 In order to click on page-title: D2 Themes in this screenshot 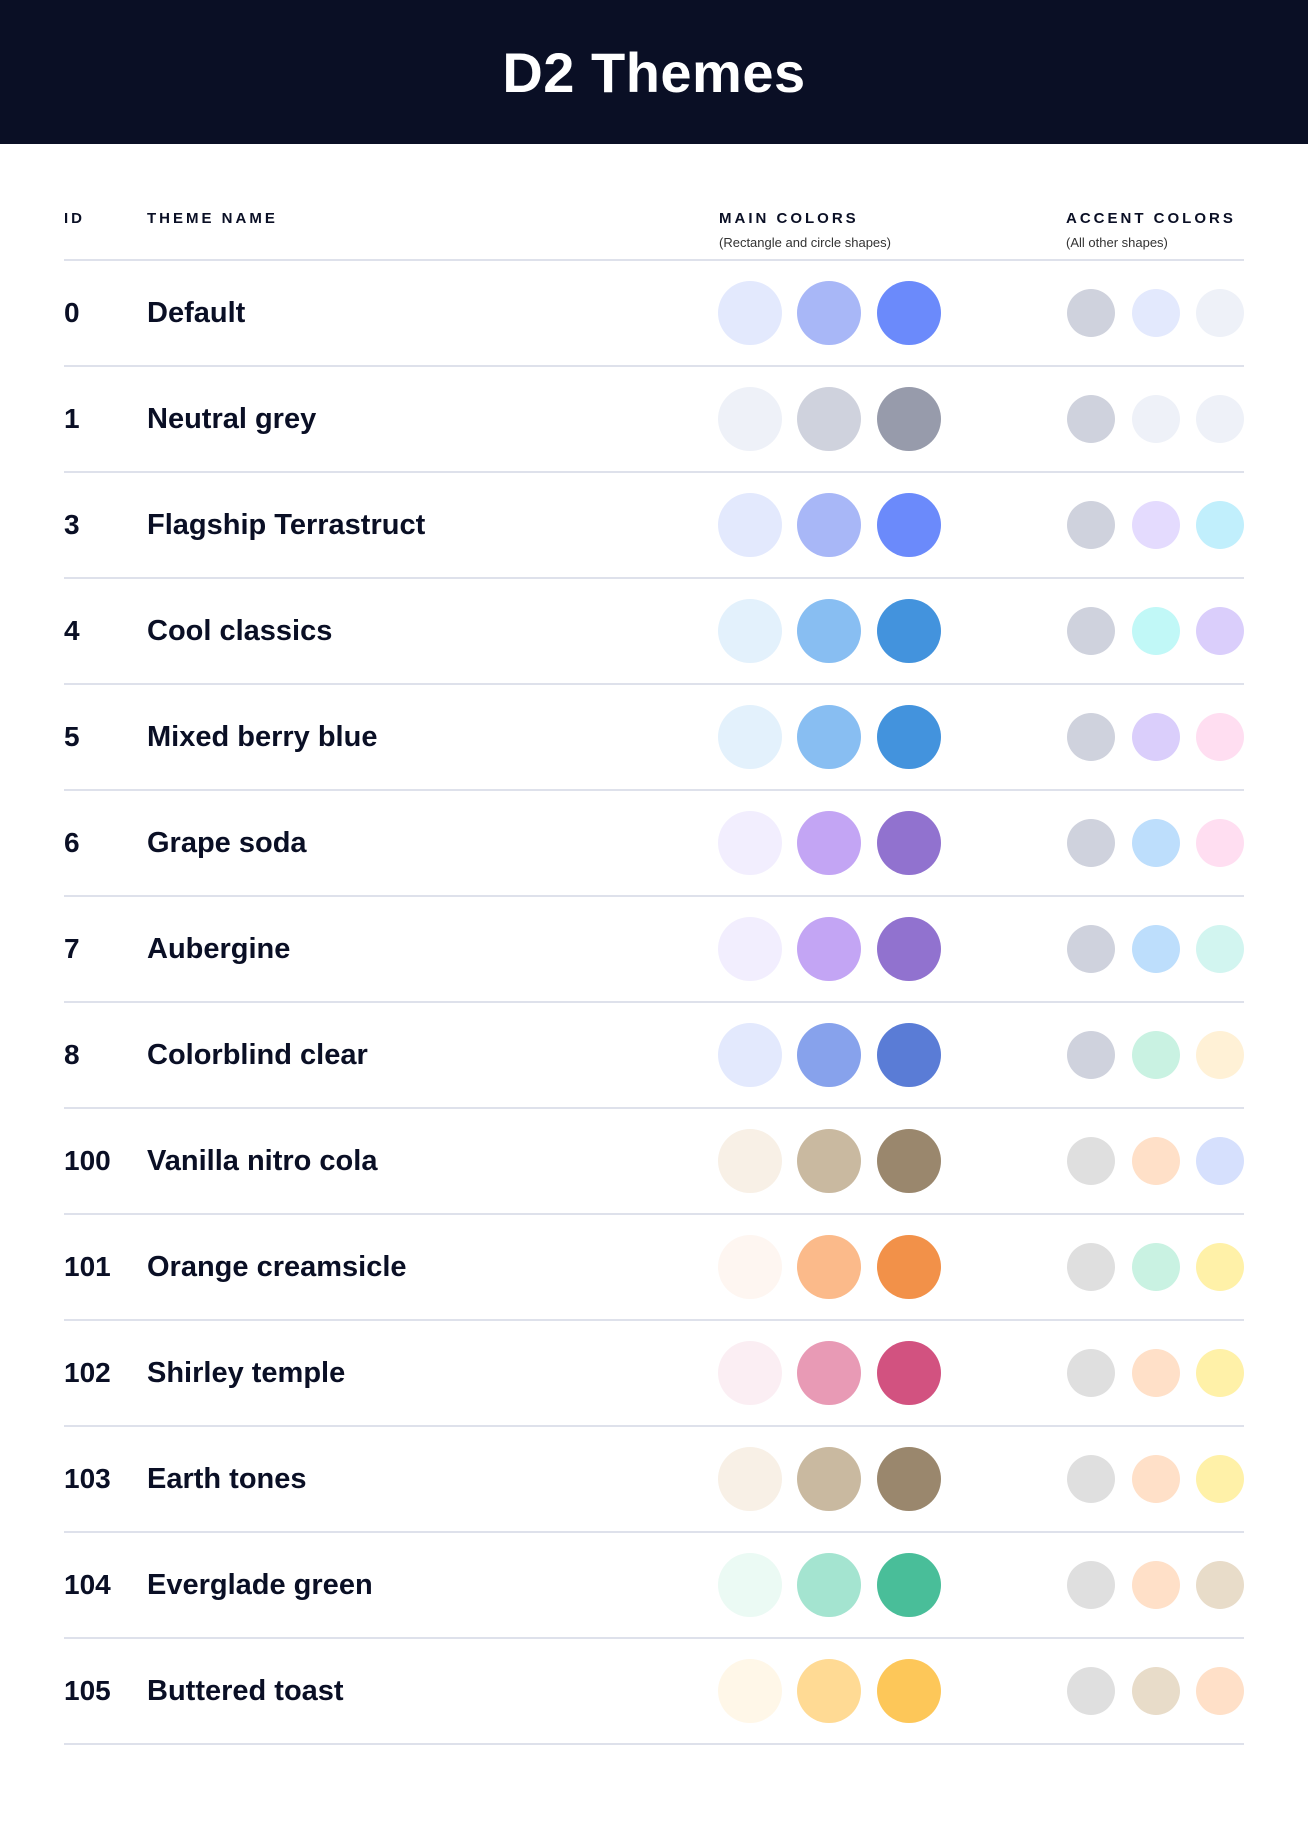, I will do `click(654, 72)`.